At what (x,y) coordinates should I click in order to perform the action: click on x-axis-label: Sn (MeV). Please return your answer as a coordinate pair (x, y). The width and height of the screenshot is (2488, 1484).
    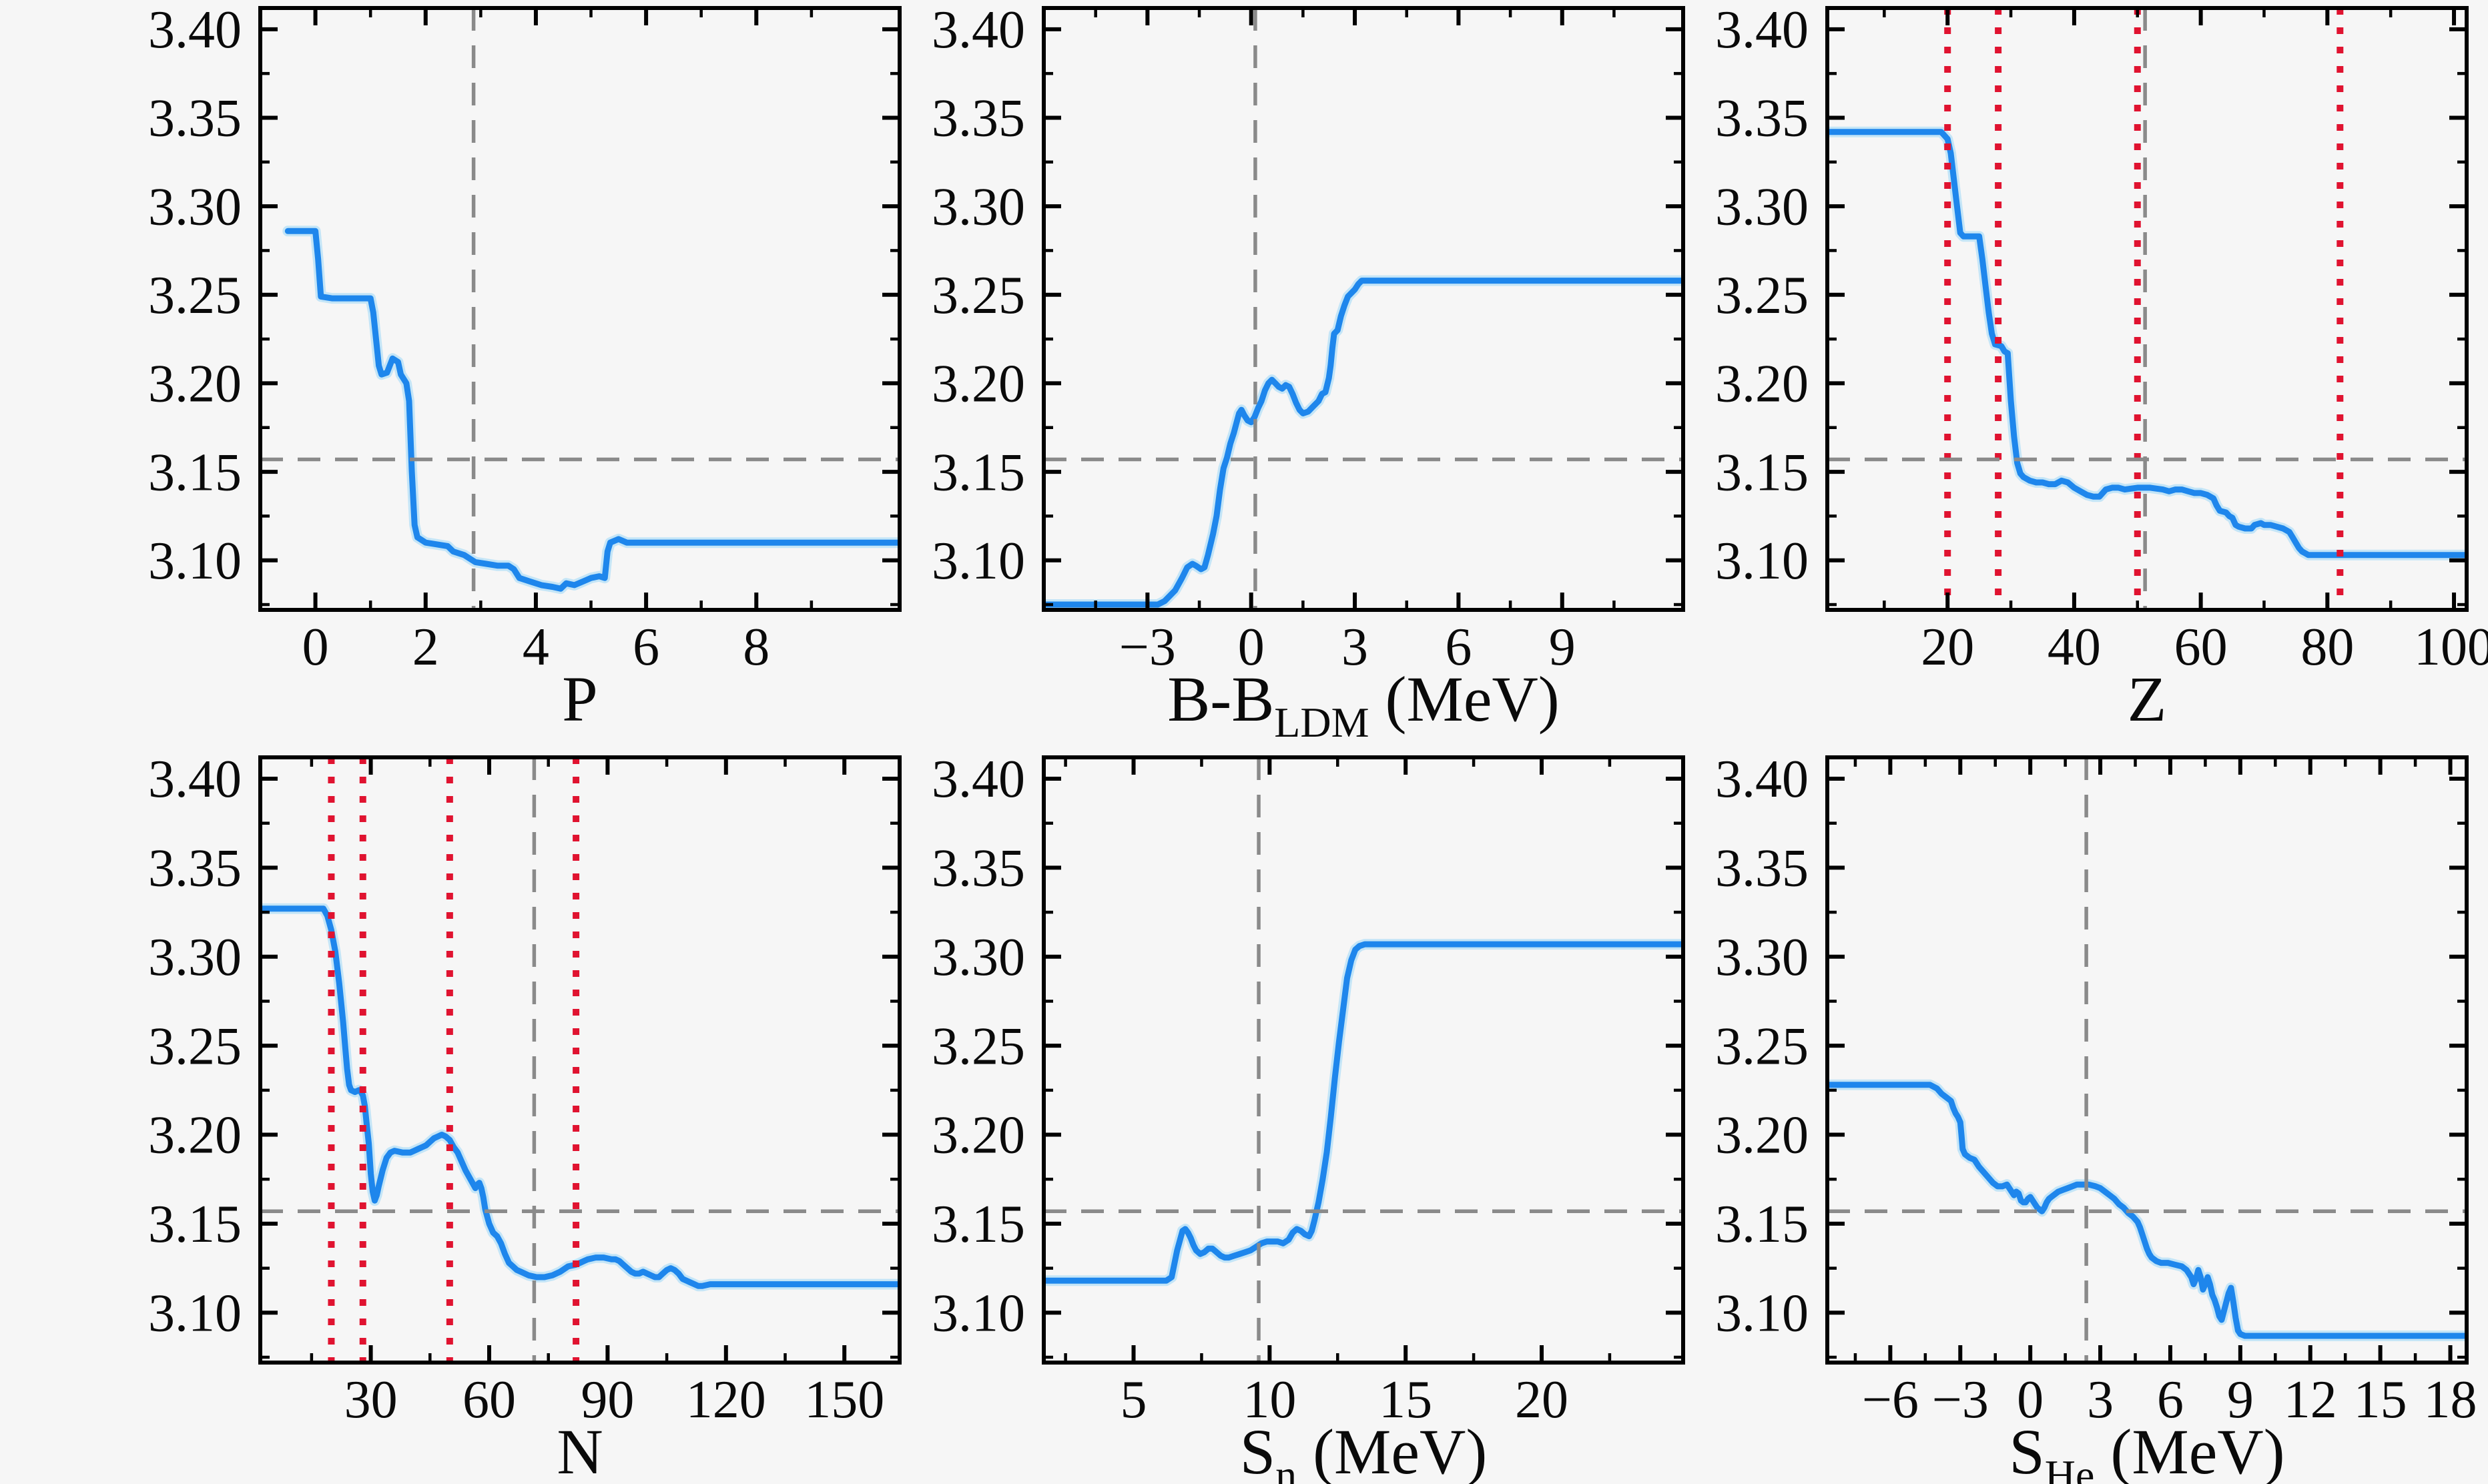
    Looking at the image, I should click on (1364, 1450).